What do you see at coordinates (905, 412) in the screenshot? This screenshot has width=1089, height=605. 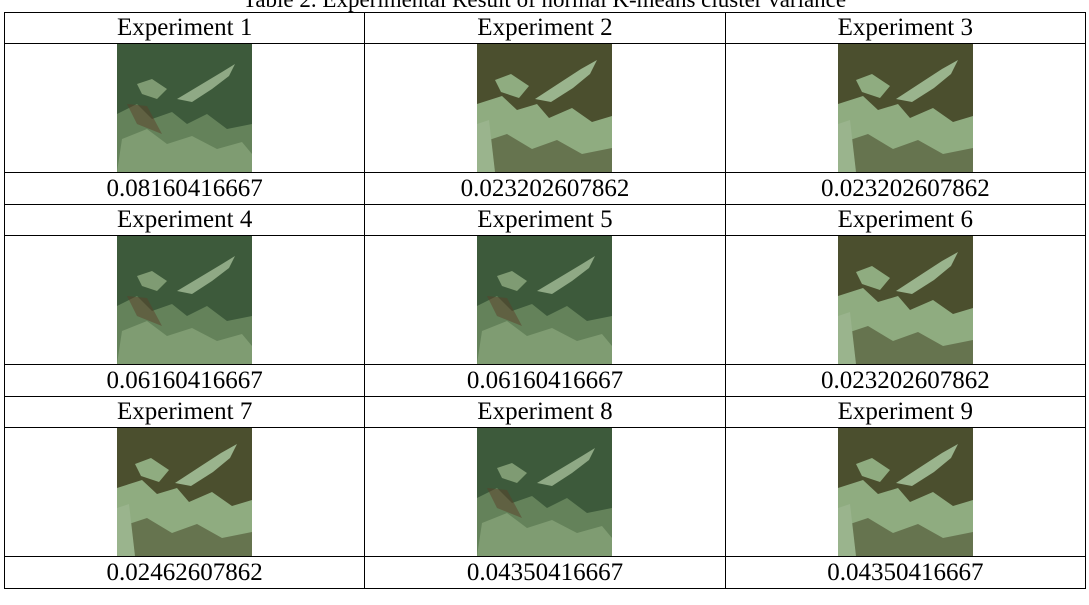 I see `experiment-label: Experiment 9` at bounding box center [905, 412].